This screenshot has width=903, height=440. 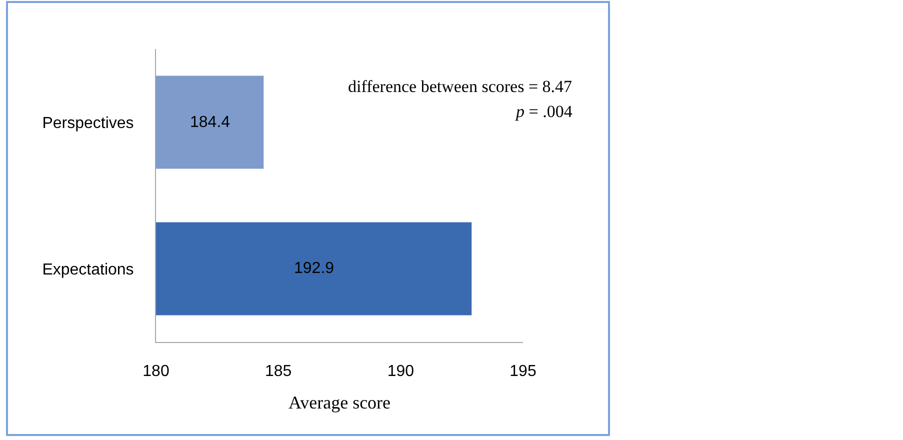 I want to click on annotation: p = .004, so click(x=544, y=111).